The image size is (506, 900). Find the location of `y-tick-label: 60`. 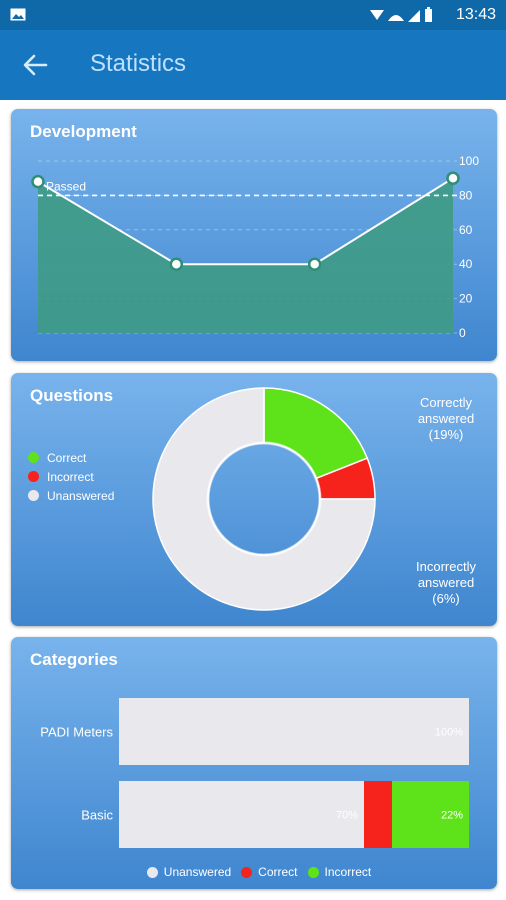

y-tick-label: 60 is located at coordinates (466, 230).